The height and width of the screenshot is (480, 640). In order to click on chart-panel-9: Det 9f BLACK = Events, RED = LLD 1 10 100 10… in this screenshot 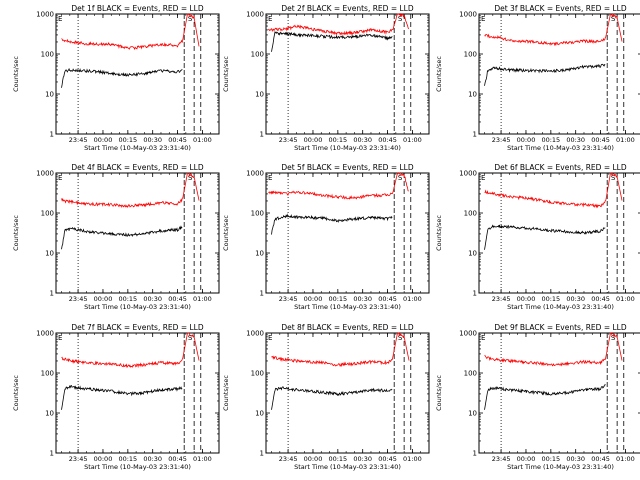, I will do `click(537, 397)`.